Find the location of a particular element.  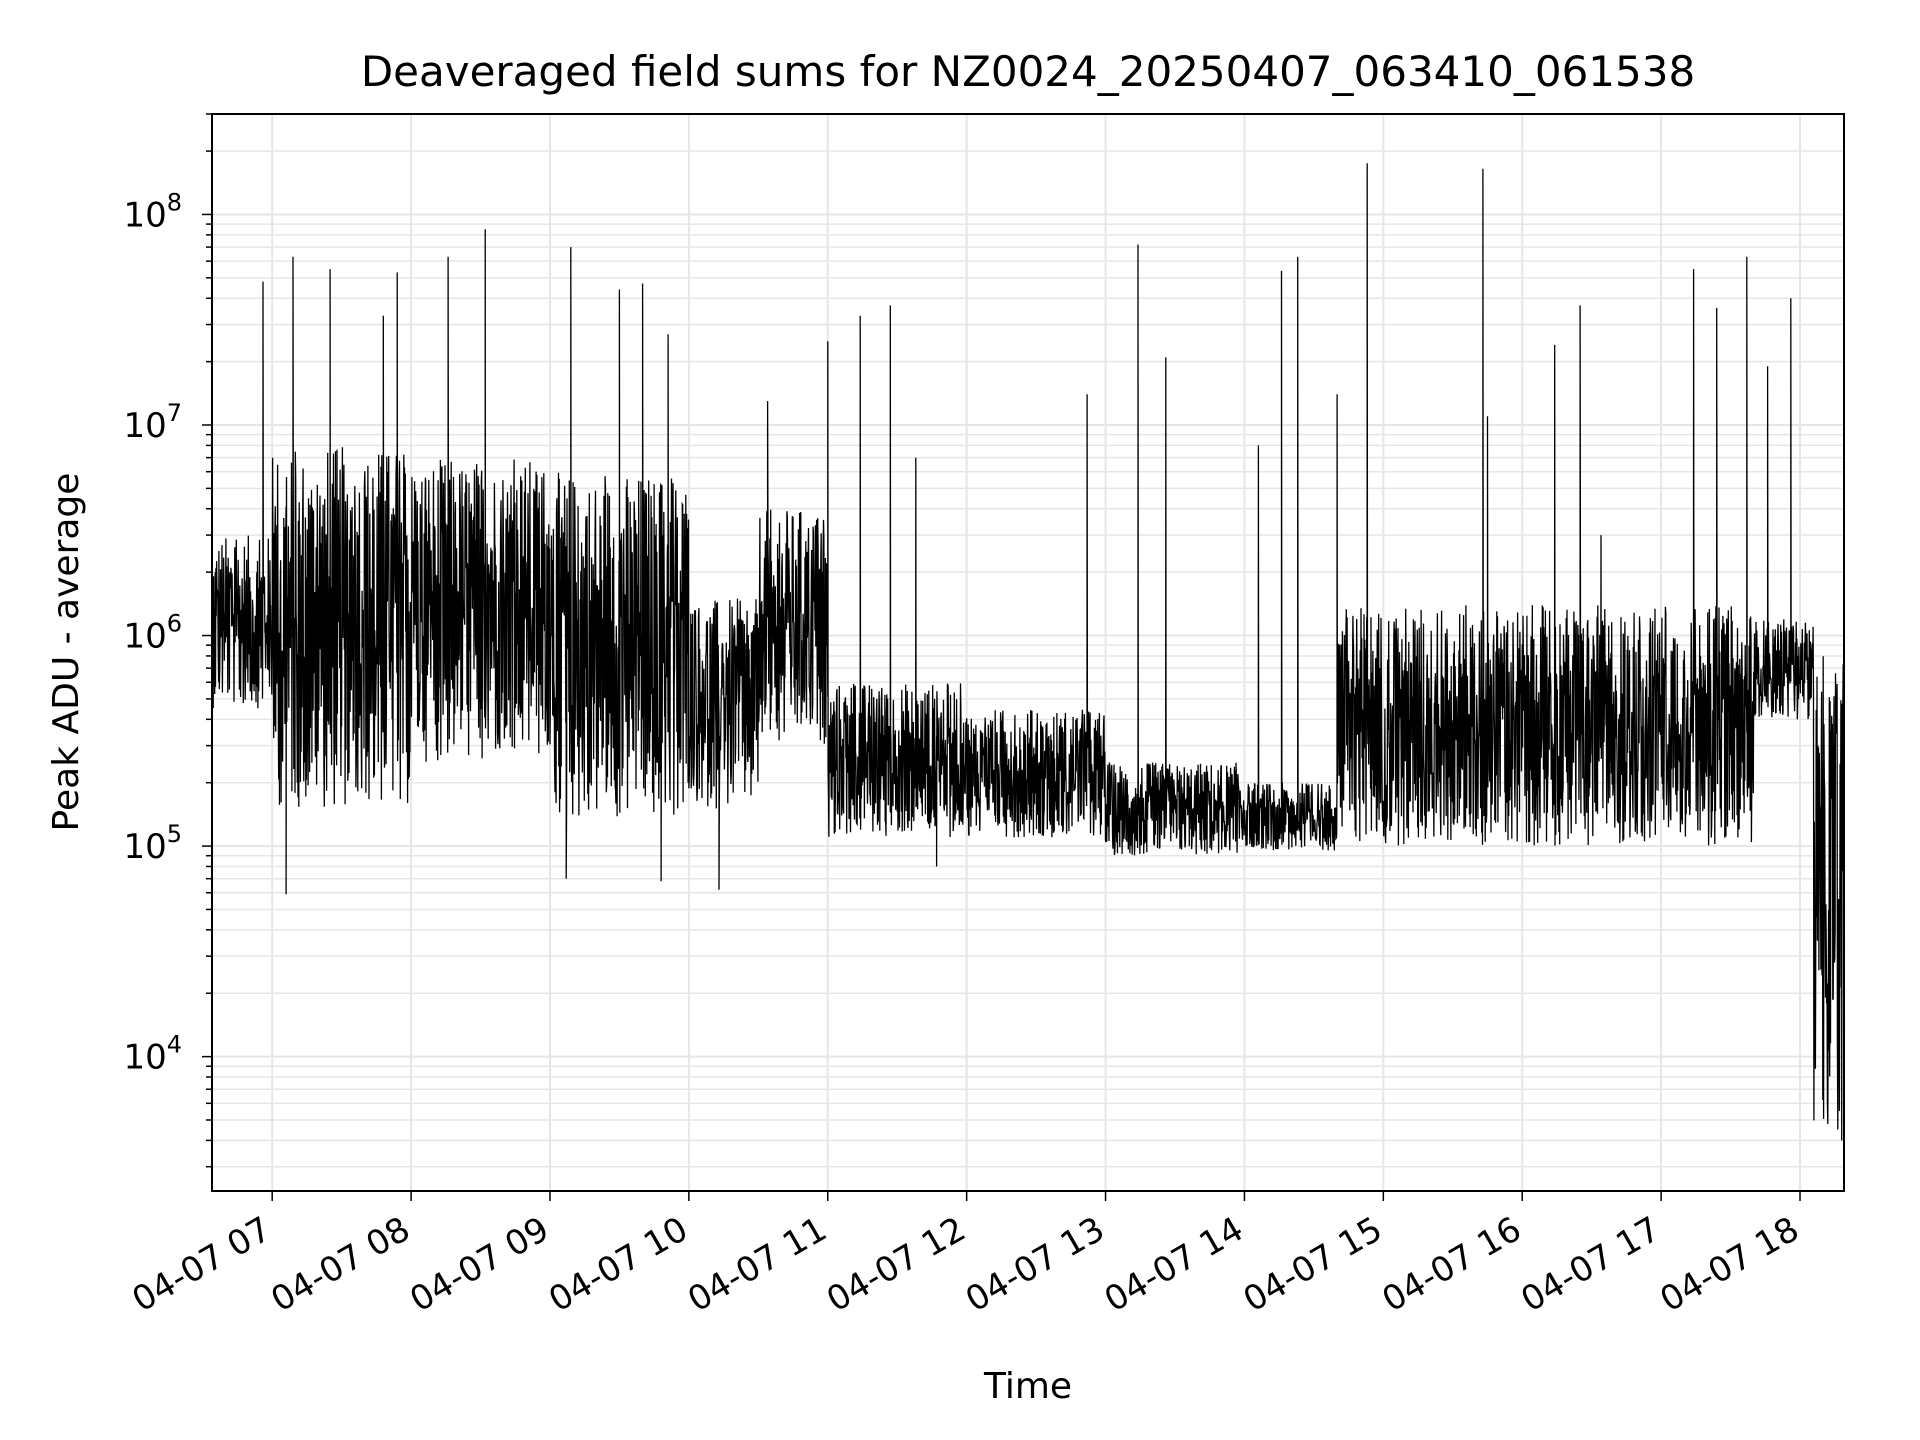

x-tick-label: 04-07 12 is located at coordinates (896, 1264).